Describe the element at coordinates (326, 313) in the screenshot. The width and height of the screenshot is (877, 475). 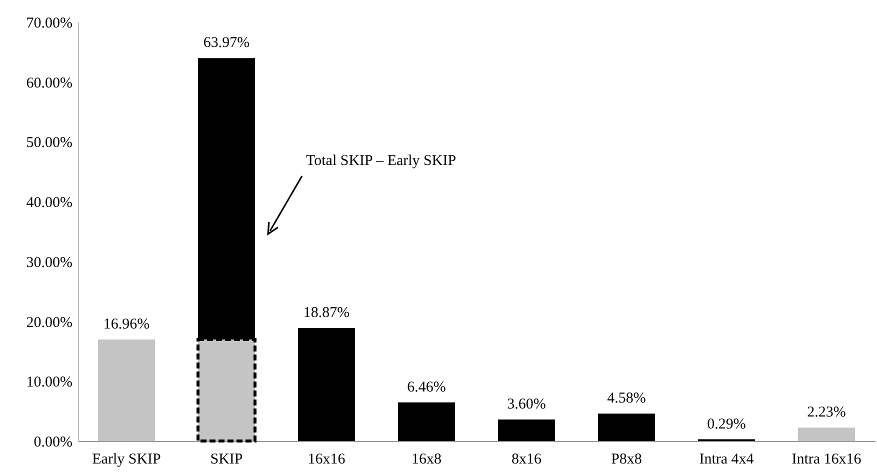
I see `total-label: 18.87%` at that location.